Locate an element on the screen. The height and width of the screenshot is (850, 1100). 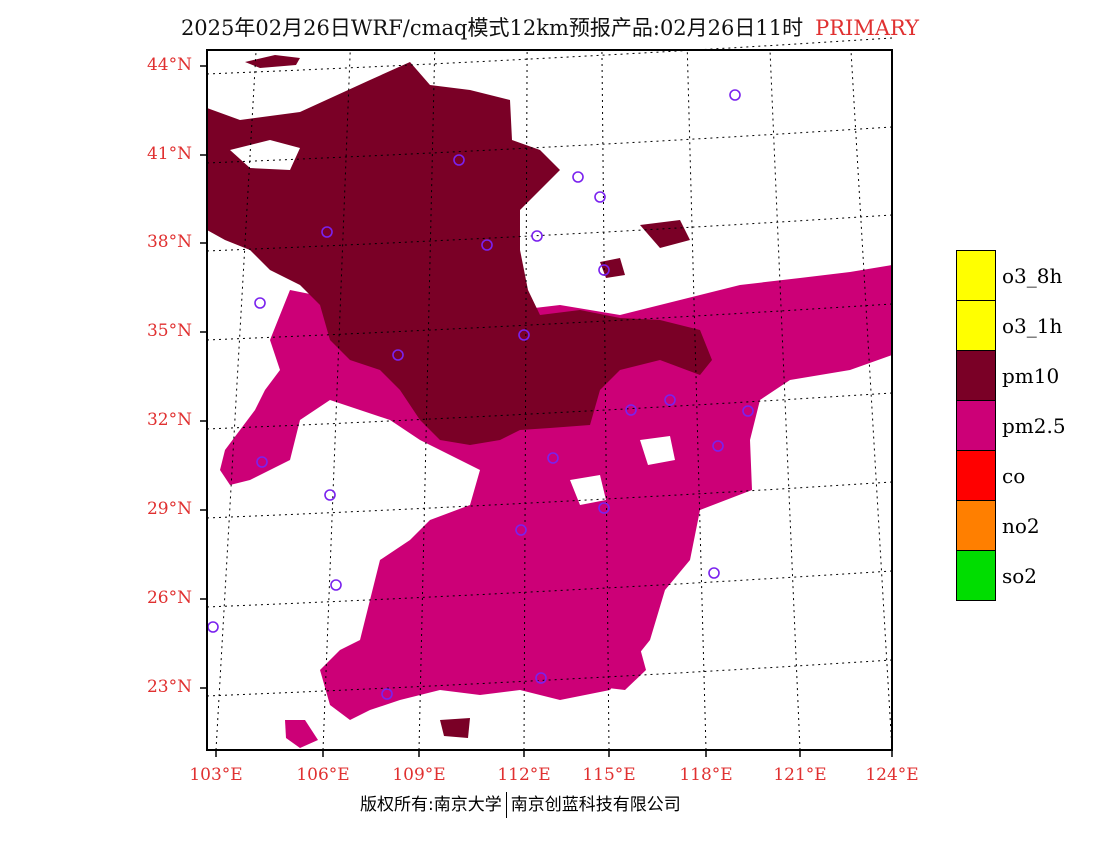
lat-label: 44°N is located at coordinates (169, 65).